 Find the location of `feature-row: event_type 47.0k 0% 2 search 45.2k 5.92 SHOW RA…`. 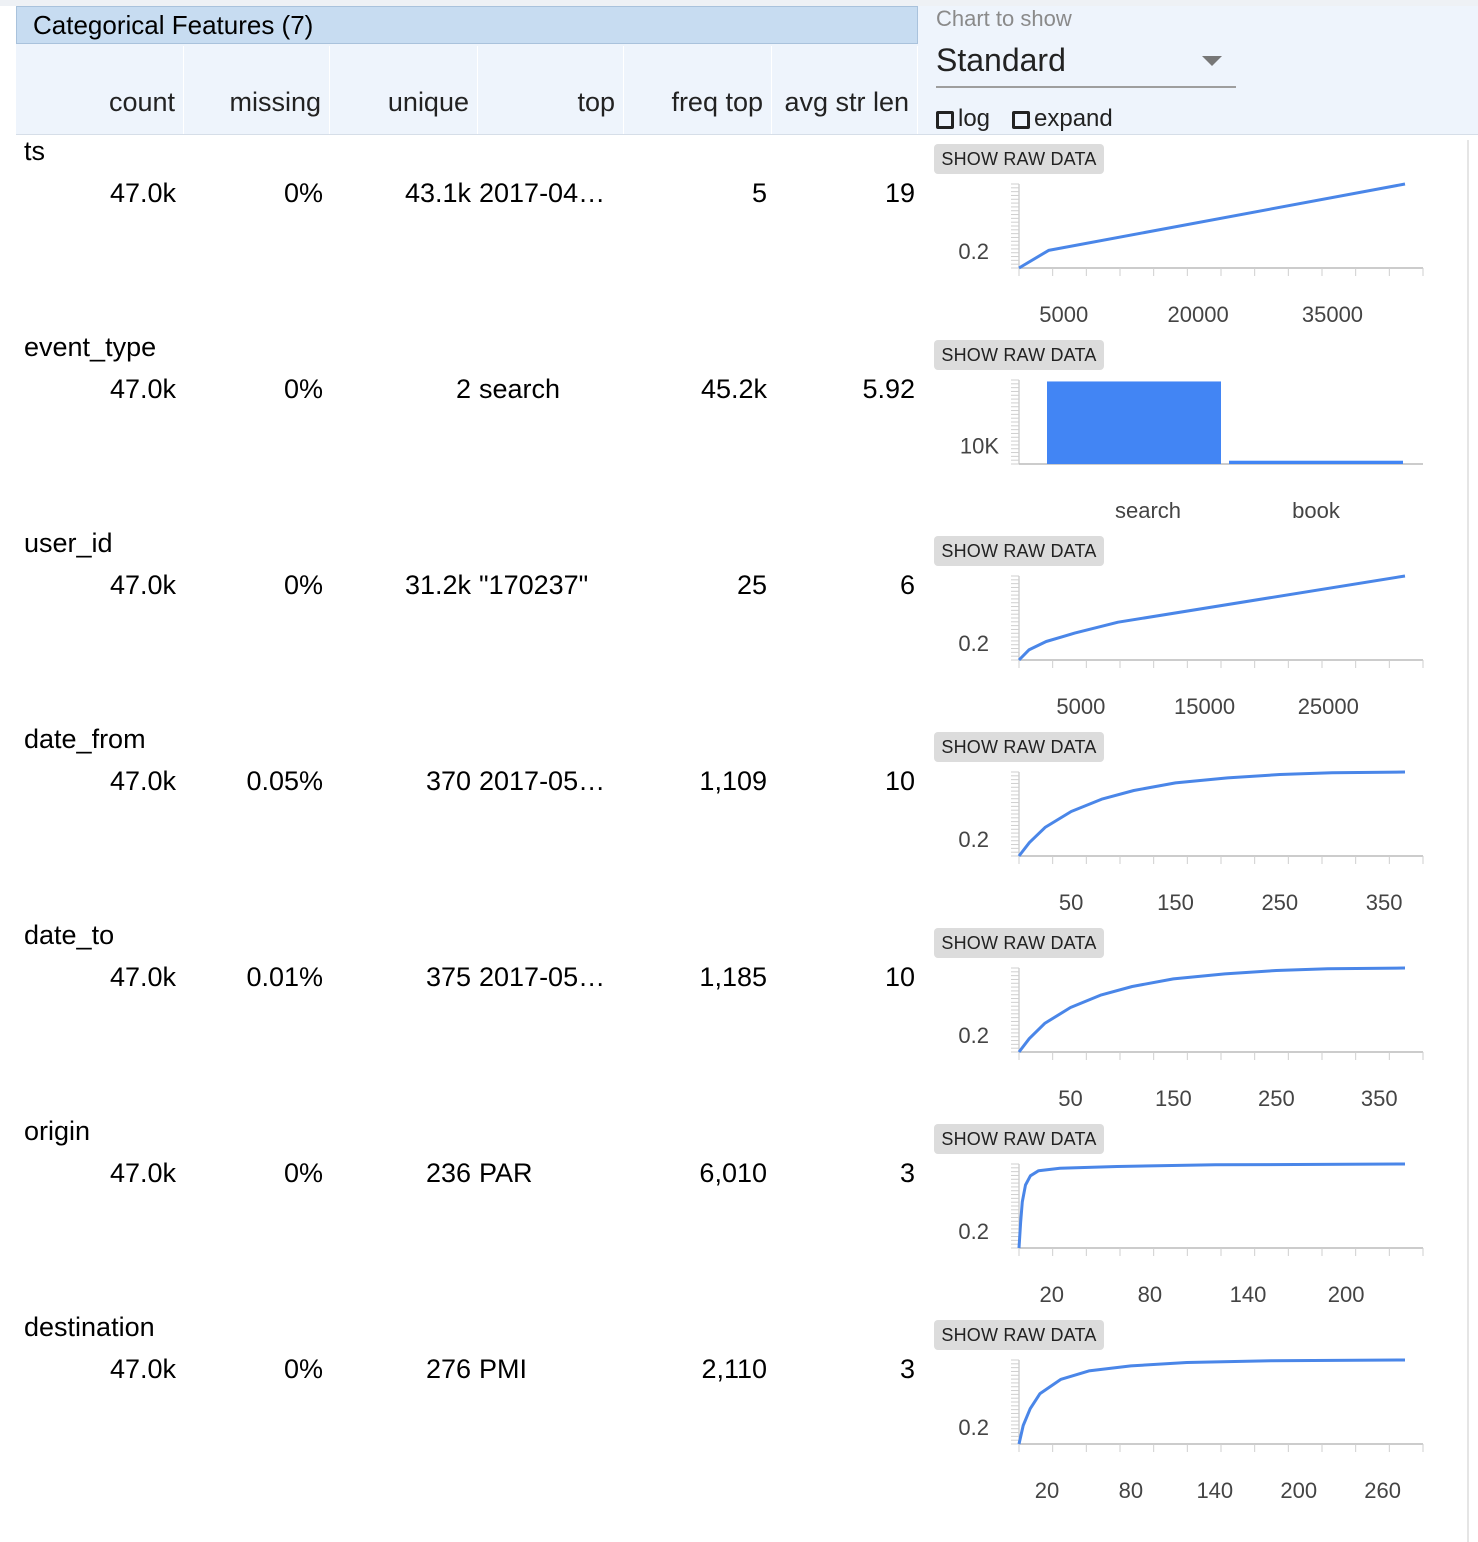

feature-row: event_type 47.0k 0% 2 search 45.2k 5.92 SHOW RA… is located at coordinates (739, 430).